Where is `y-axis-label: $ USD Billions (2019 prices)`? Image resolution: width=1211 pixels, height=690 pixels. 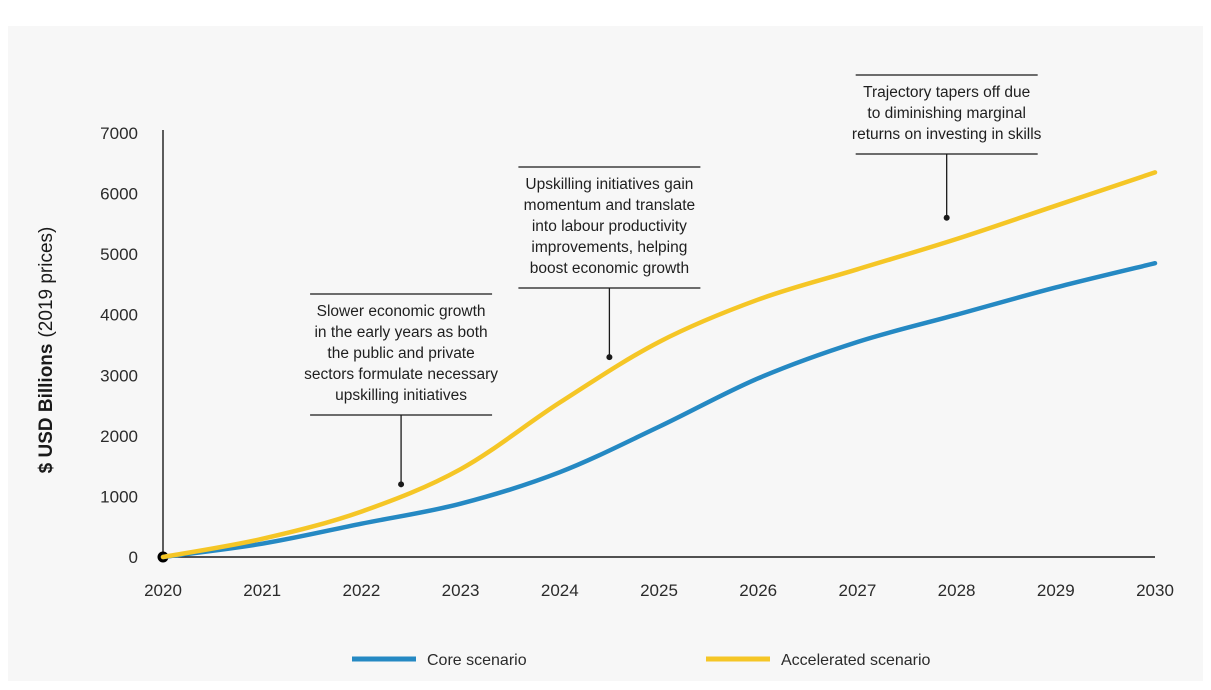 y-axis-label: $ USD Billions (2019 prices) is located at coordinates (46, 350).